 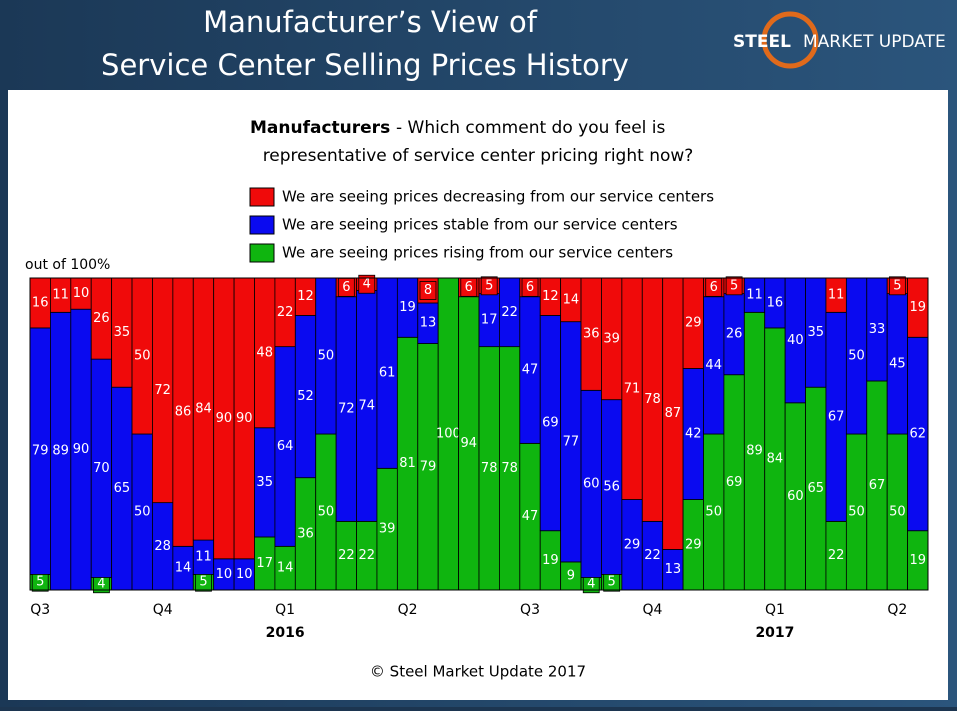 I want to click on logo: STEEL, so click(x=762, y=42).